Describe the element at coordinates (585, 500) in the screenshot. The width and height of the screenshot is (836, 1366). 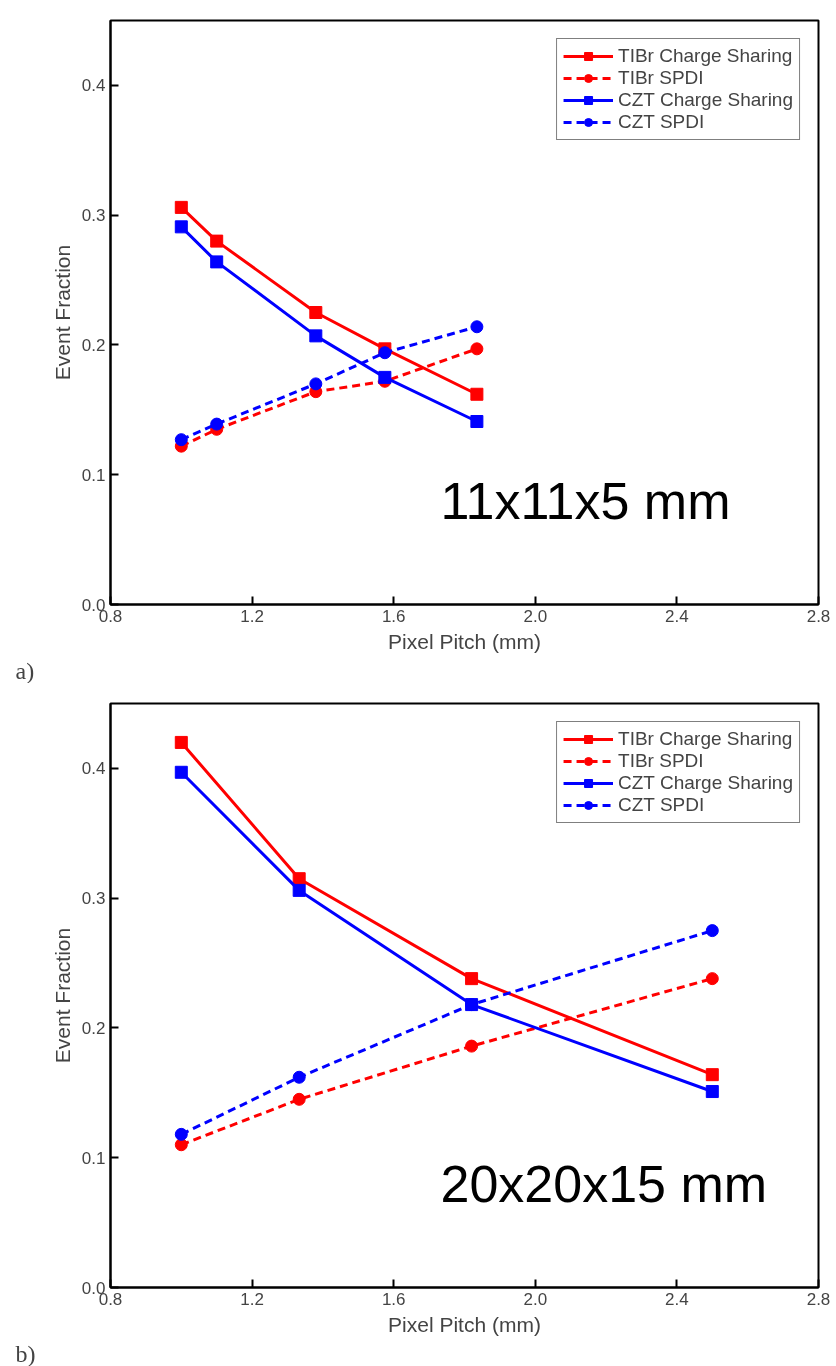
I see `annotation: 11x11x5 mm` at that location.